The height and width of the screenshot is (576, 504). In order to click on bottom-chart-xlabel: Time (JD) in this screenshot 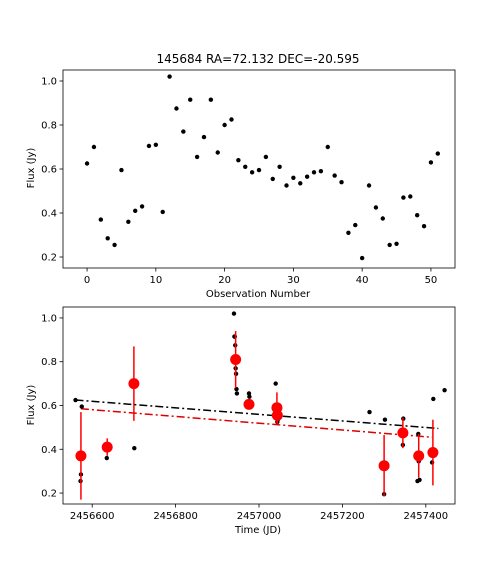, I will do `click(257, 530)`.